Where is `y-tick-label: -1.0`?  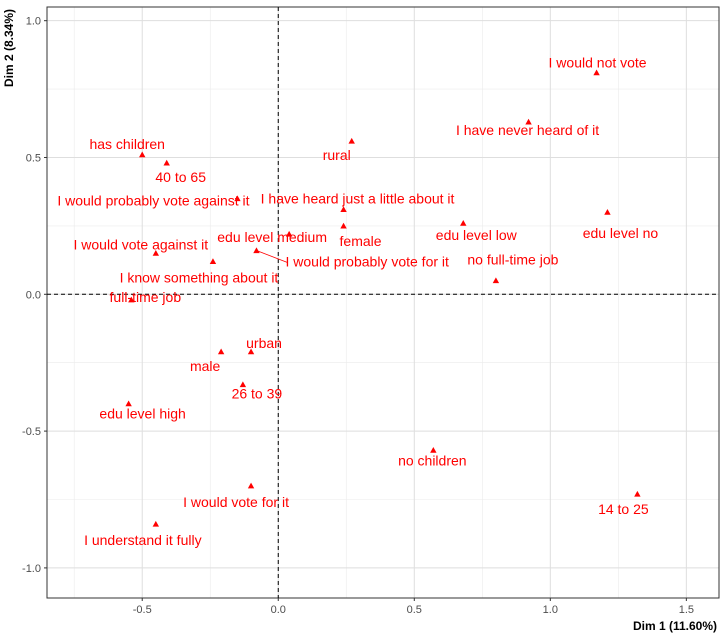
y-tick-label: -1.0 is located at coordinates (31, 569).